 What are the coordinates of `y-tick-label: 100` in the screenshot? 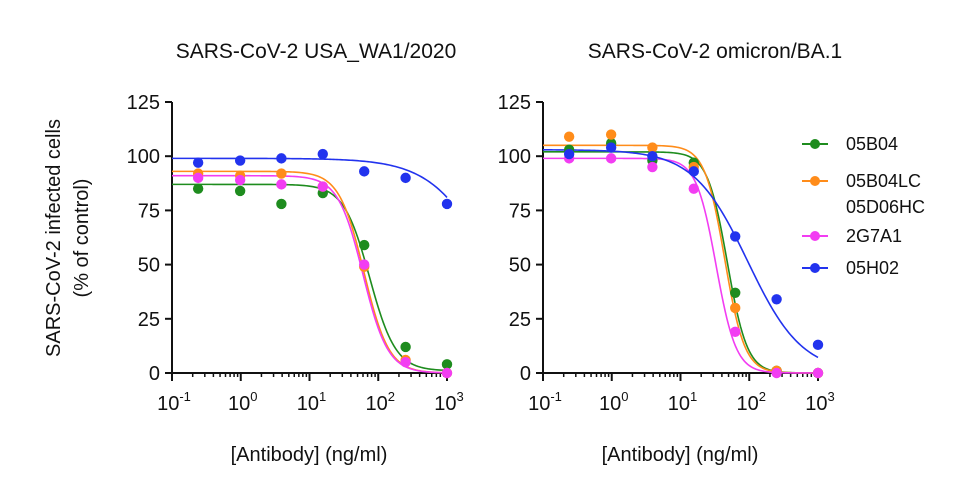 It's located at (143, 157).